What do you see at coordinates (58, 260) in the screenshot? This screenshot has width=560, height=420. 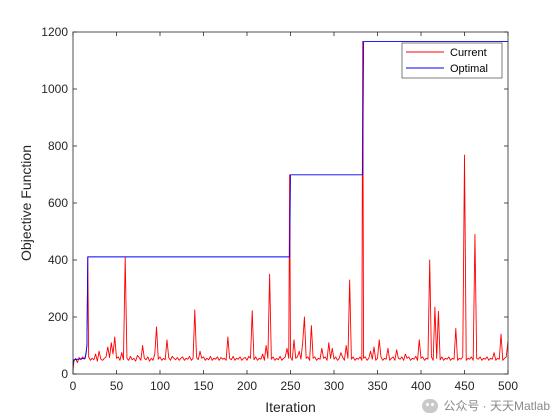 I see `y-tick-label: 400` at bounding box center [58, 260].